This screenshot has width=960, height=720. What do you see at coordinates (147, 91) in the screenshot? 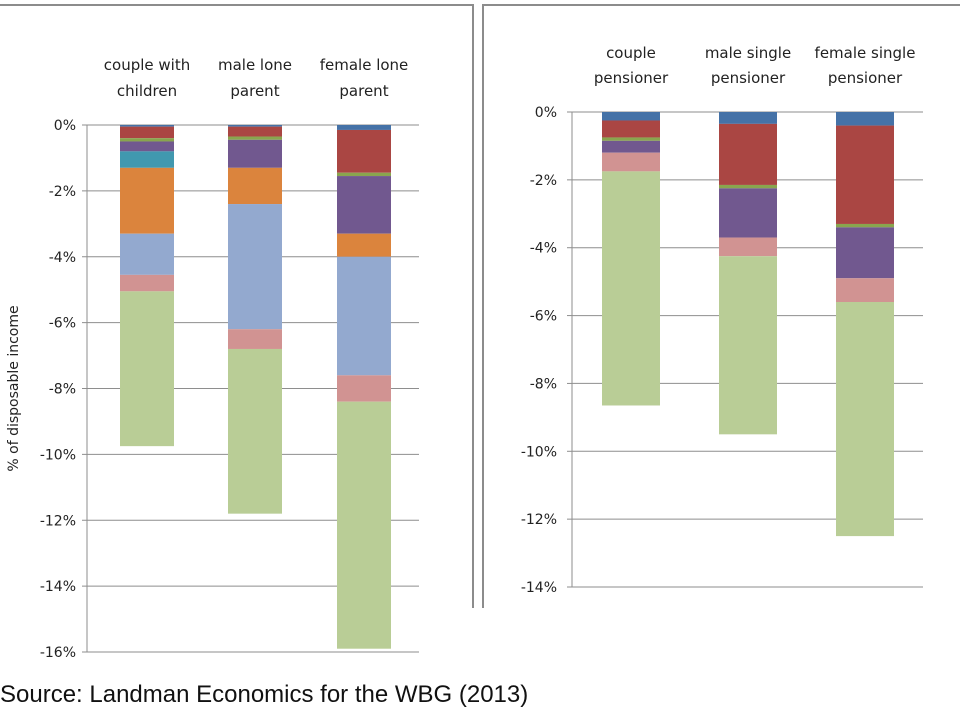
I see `category-label: children` at bounding box center [147, 91].